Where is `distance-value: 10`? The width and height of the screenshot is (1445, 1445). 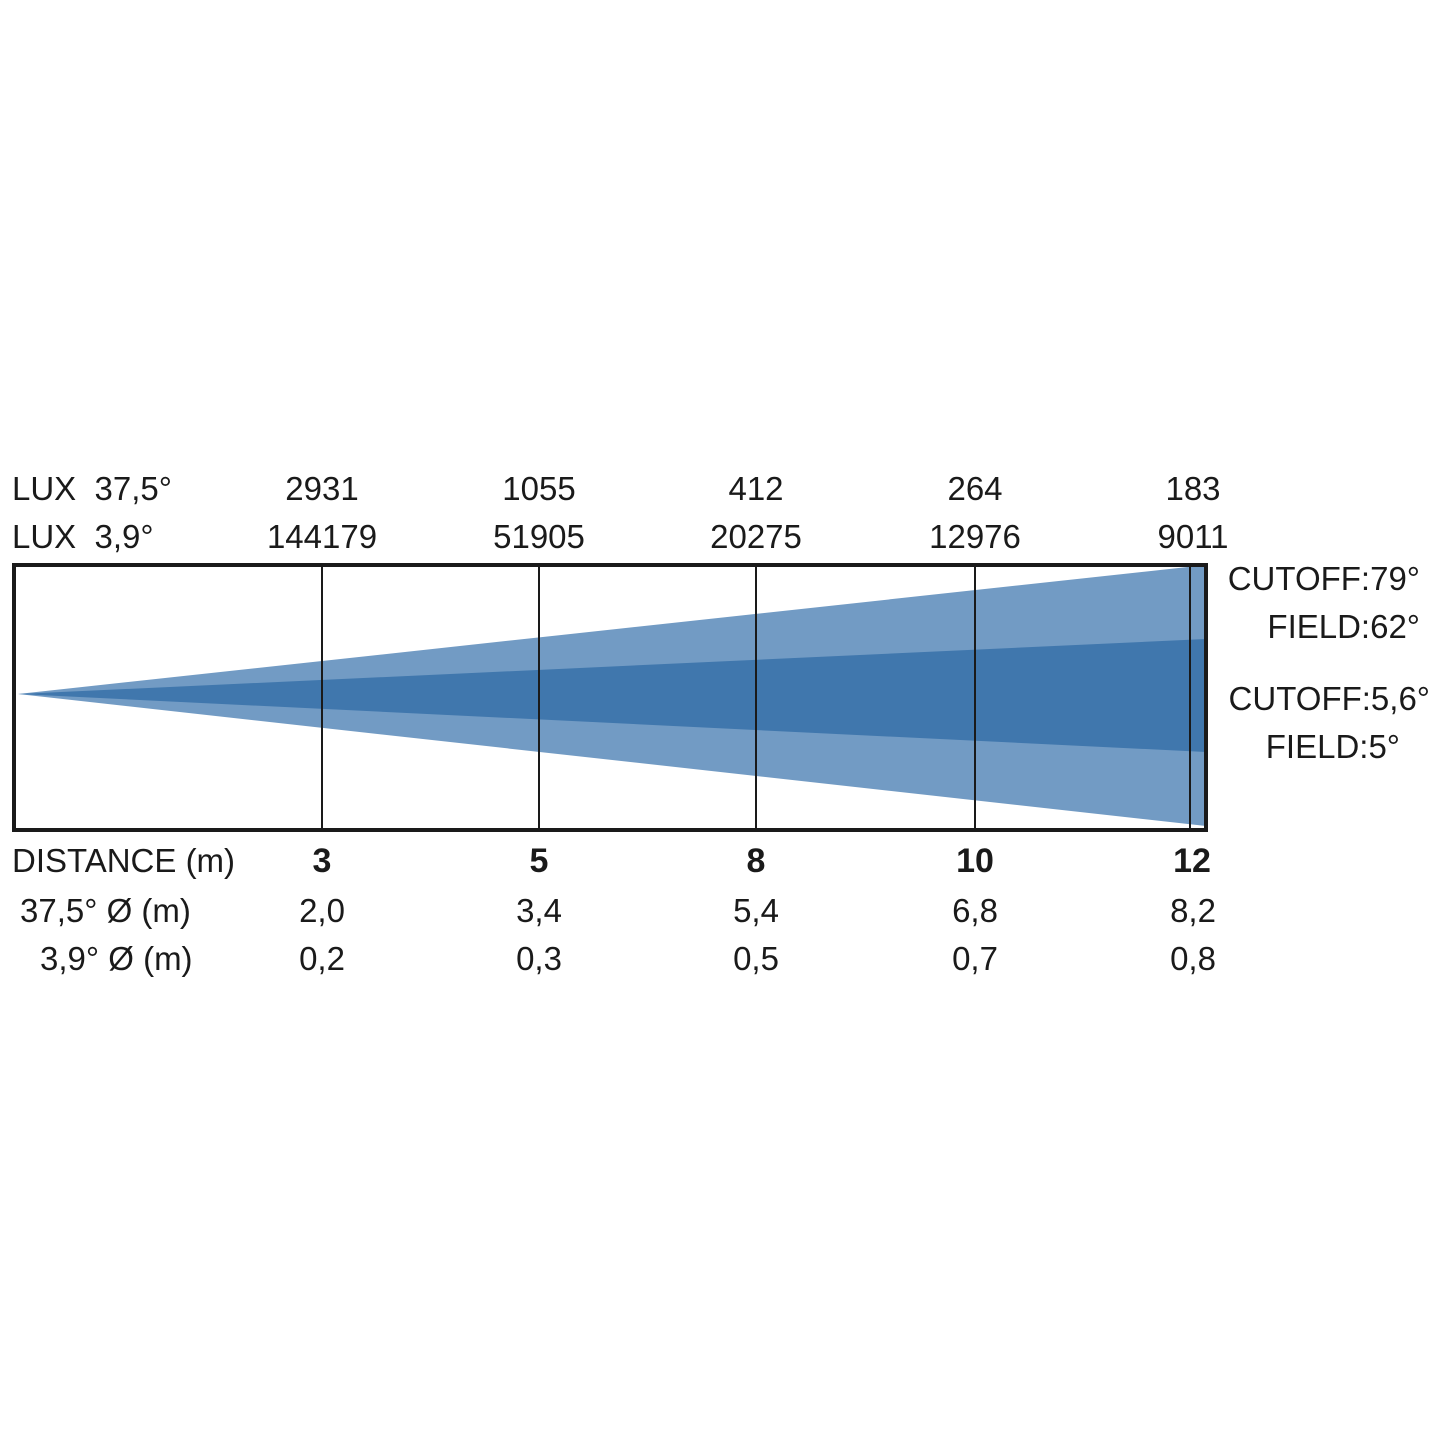
distance-value: 10 is located at coordinates (975, 861).